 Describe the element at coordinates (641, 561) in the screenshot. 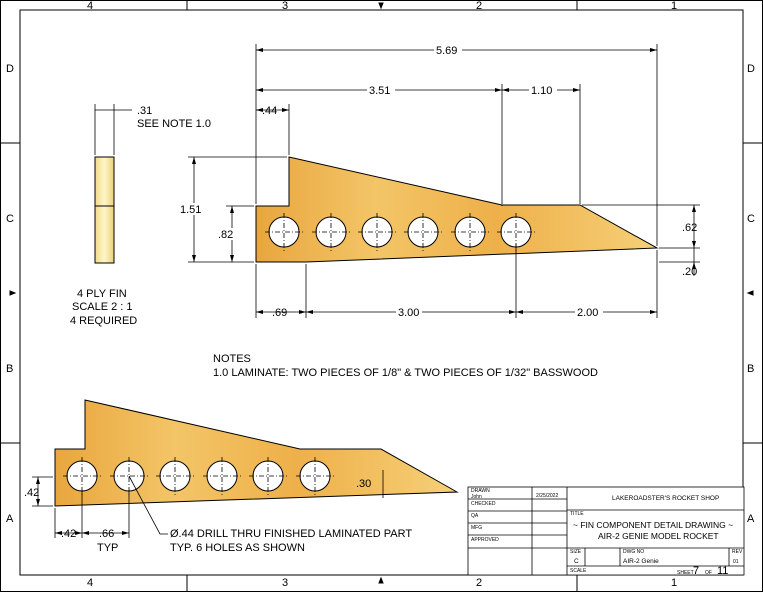

I see `tb-dwg-no: AIR-2 Genie` at that location.